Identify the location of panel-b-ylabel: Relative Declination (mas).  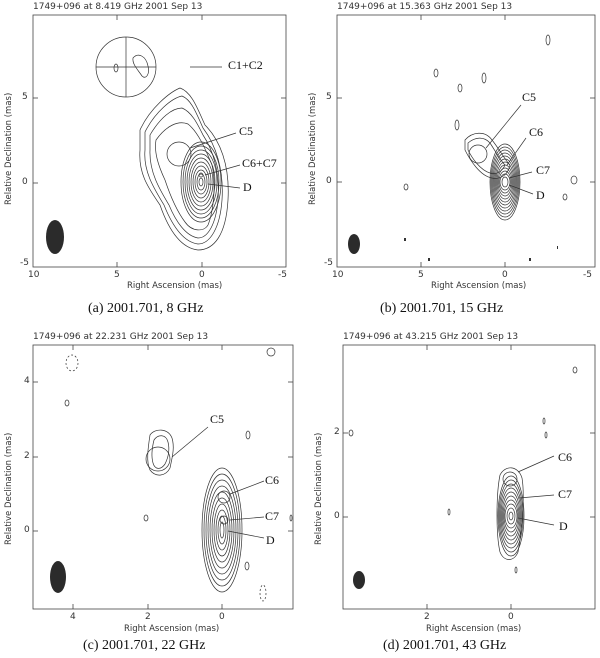
(313, 148).